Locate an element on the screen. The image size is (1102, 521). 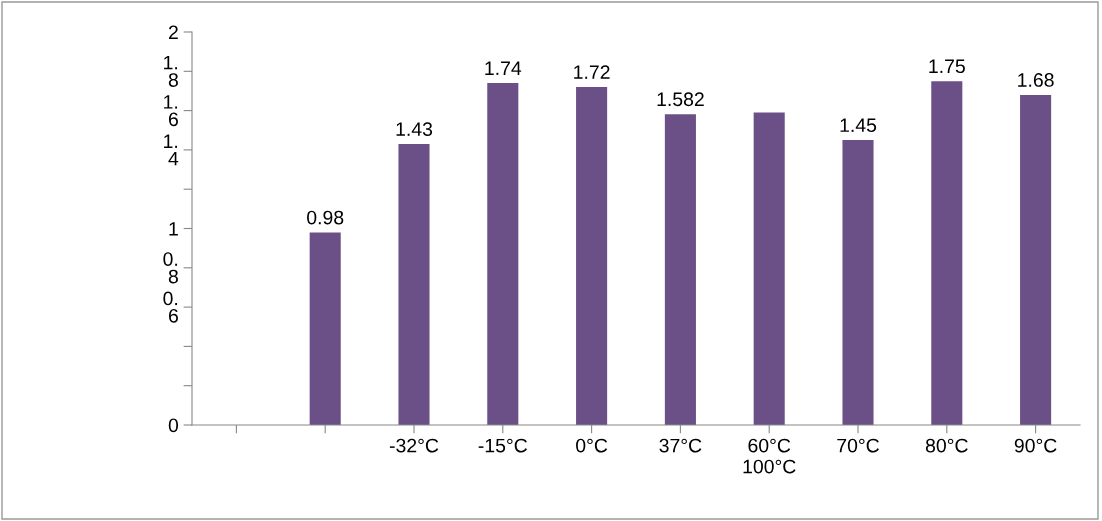
data-label: 1.75 is located at coordinates (947, 66).